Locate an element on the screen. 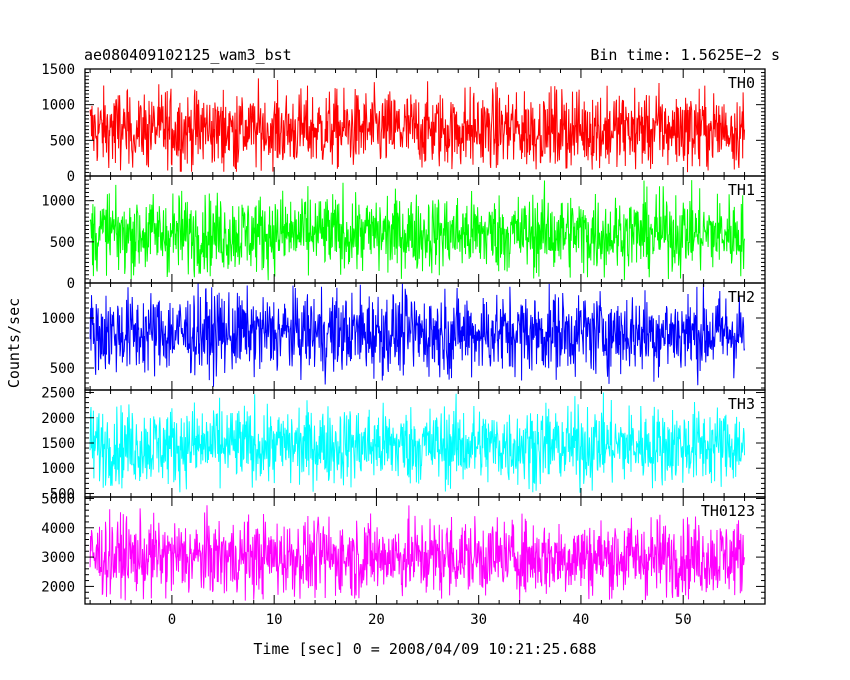 This screenshot has width=850, height=680. series-label-th2: TH2 is located at coordinates (741, 297).